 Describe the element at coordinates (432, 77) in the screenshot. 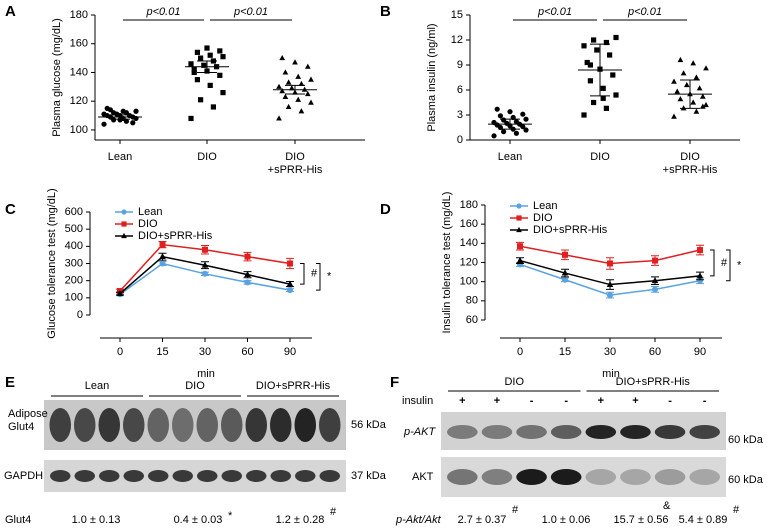

I see `y-axis-label: Plasma insulin (ng/ml)` at that location.